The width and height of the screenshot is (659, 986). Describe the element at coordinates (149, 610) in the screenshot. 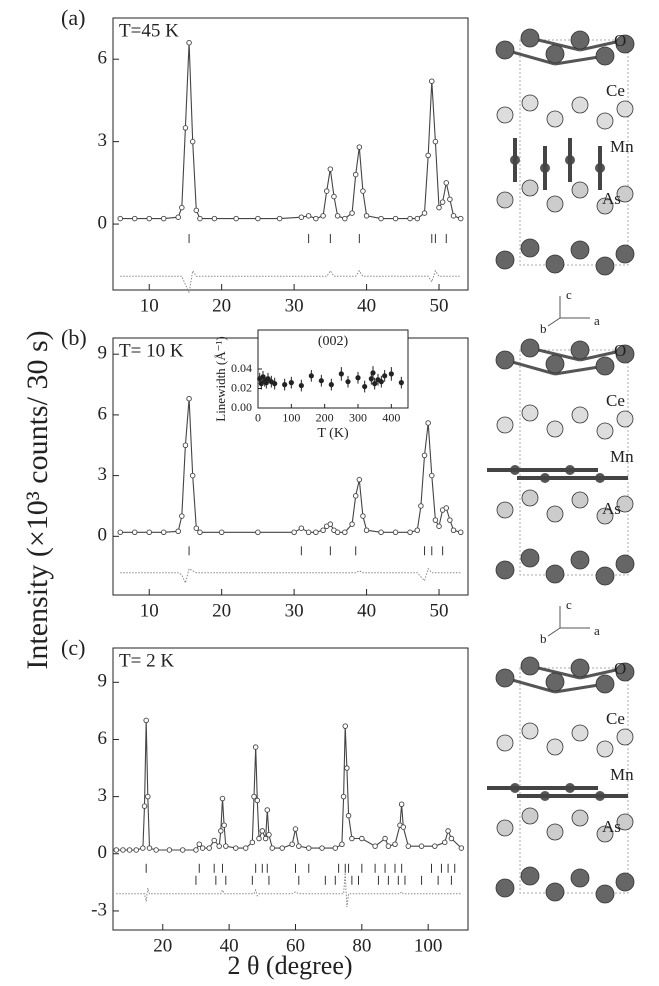

I see `x-tick-label: 10` at that location.